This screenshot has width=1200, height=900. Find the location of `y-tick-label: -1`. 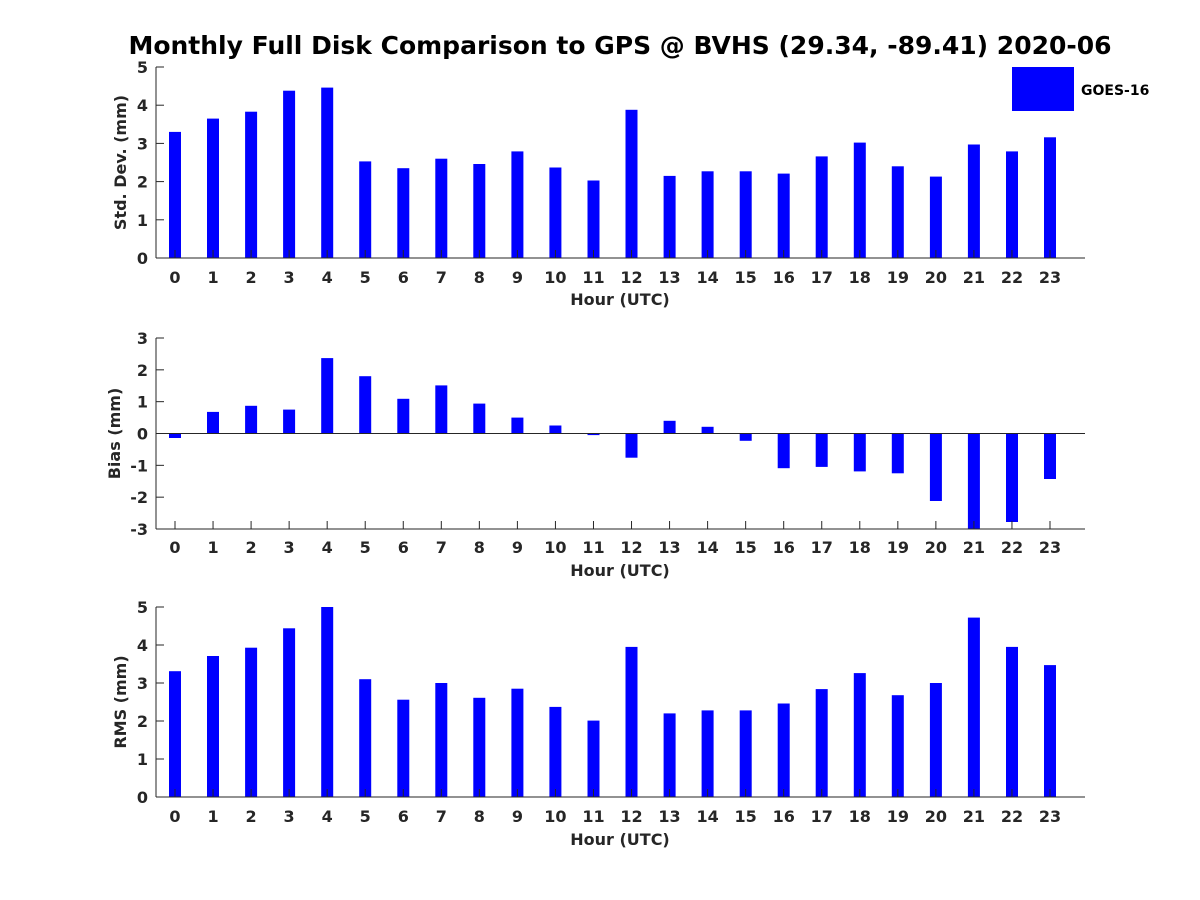

y-tick-label: -1 is located at coordinates (139, 465).